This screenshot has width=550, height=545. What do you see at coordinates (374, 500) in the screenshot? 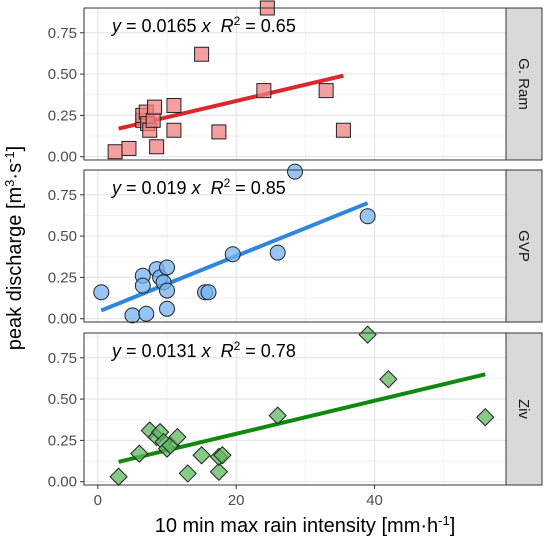
I see `x-tick-label: 40` at bounding box center [374, 500].